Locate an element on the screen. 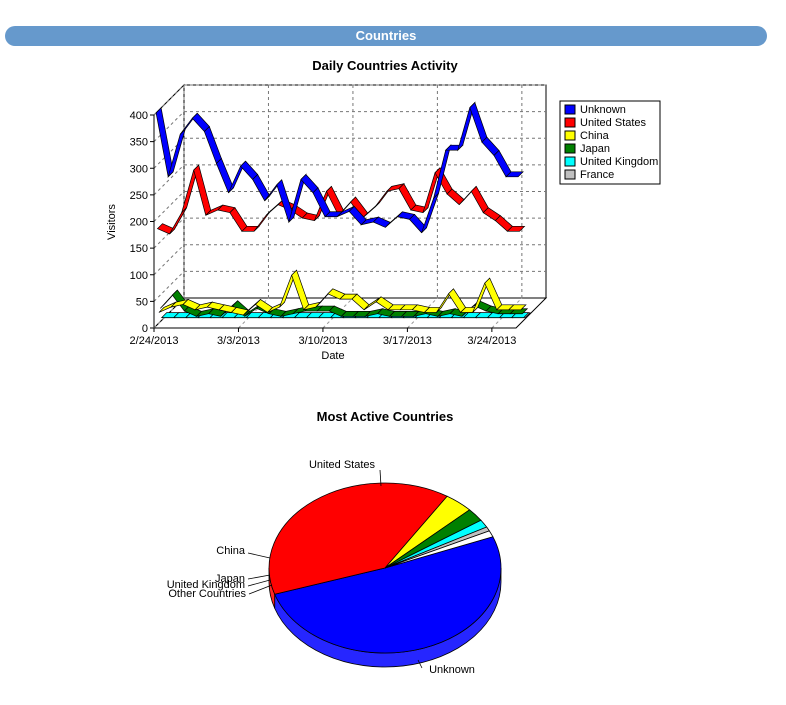 This screenshot has height=705, width=786. pie-label-china: China is located at coordinates (231, 551).